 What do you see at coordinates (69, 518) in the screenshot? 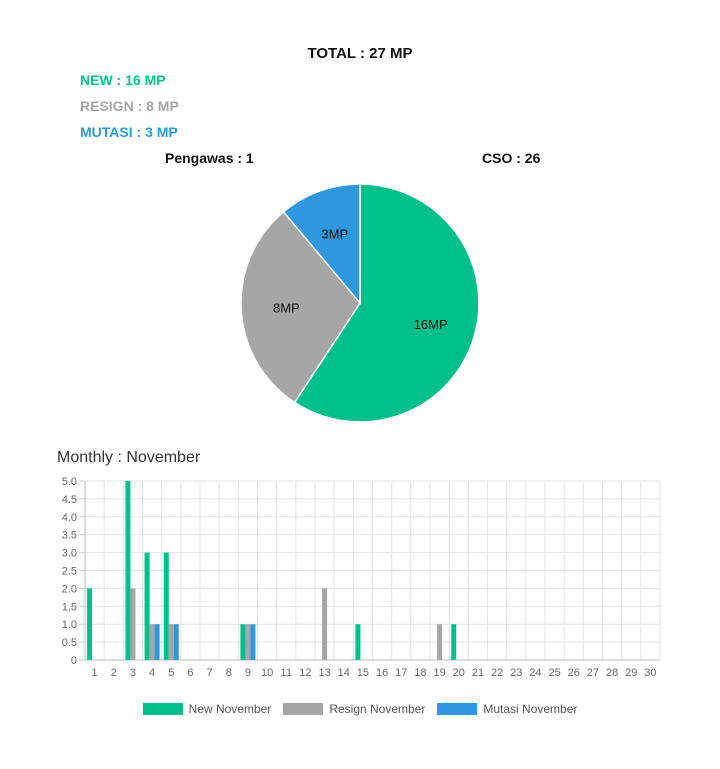
I see `y-tick-label: 4.0` at bounding box center [69, 518].